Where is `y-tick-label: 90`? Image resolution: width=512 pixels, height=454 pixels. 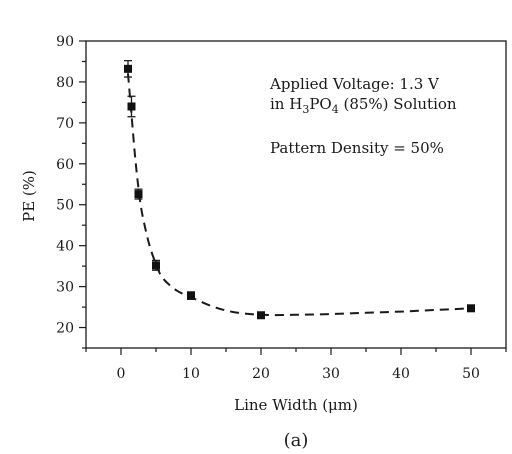 y-tick-label: 90 is located at coordinates (65, 42).